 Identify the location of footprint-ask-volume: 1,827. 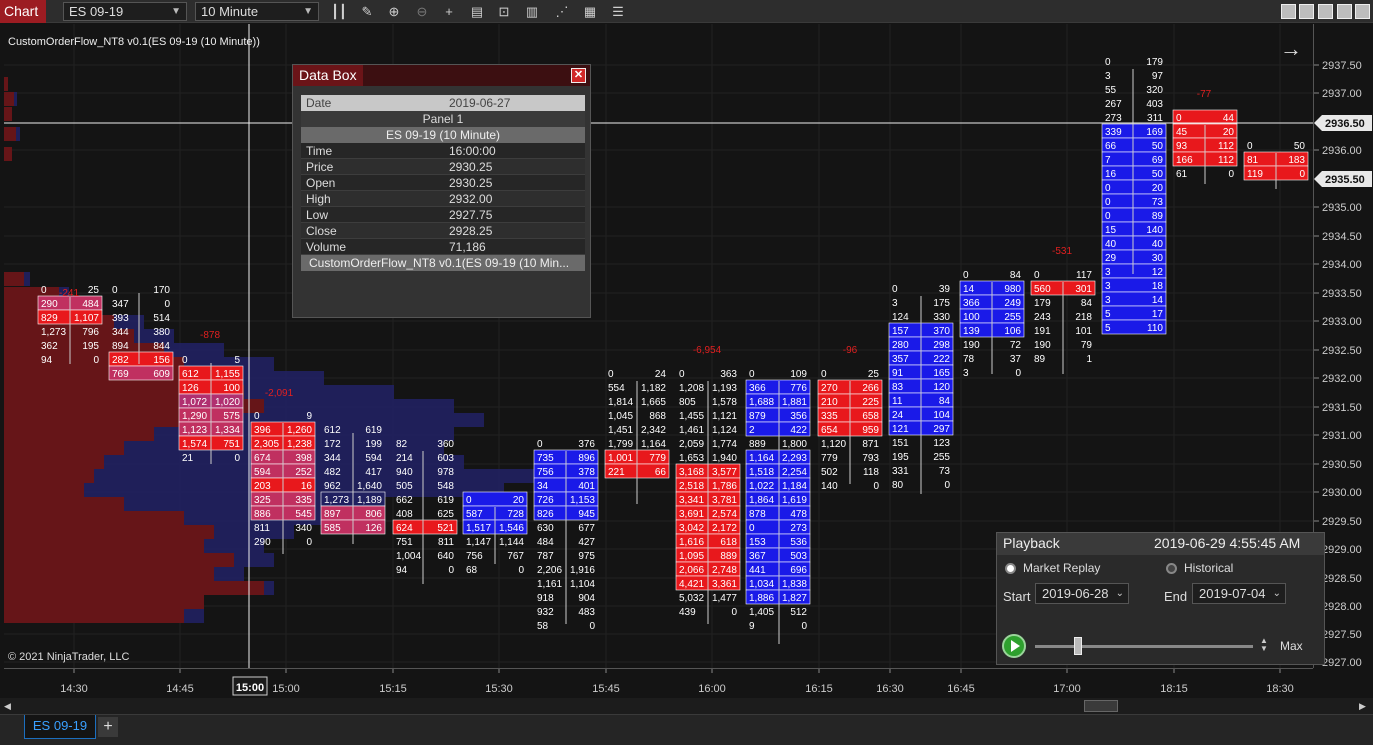
(794, 598).